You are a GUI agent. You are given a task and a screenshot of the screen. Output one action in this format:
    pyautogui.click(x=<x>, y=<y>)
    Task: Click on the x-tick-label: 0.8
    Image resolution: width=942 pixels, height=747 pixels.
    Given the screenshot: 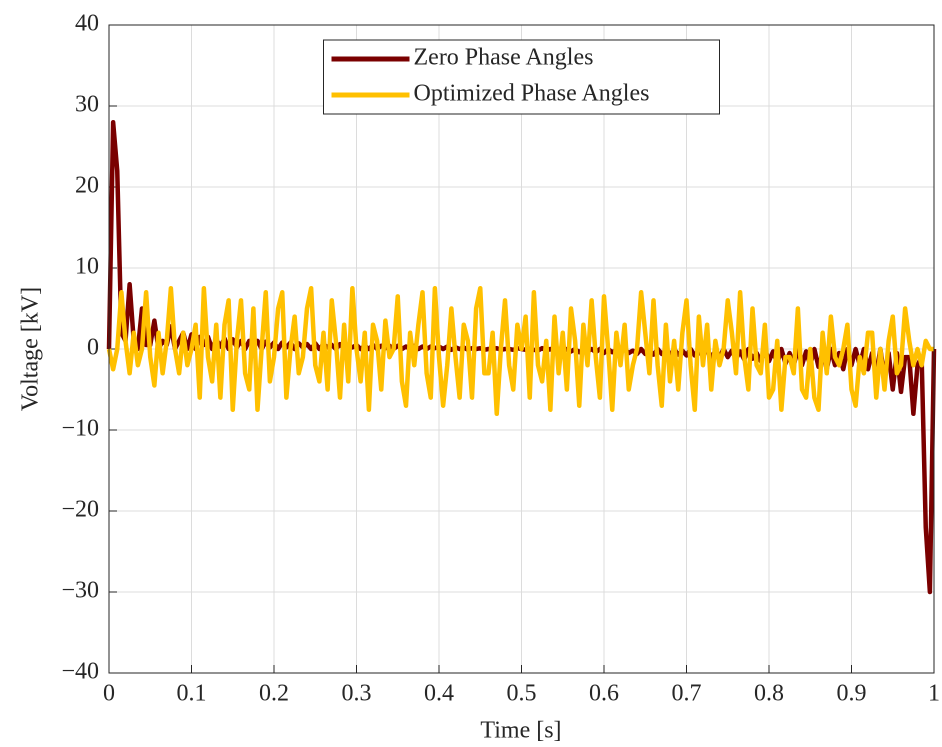 What is the action you would take?
    pyautogui.click(x=769, y=694)
    